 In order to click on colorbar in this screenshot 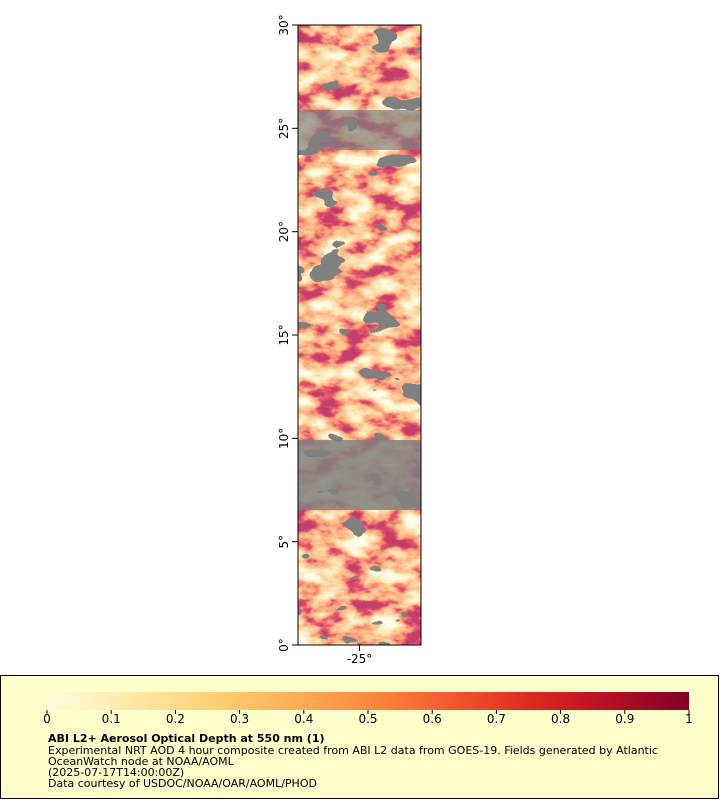, I will do `click(368, 701)`.